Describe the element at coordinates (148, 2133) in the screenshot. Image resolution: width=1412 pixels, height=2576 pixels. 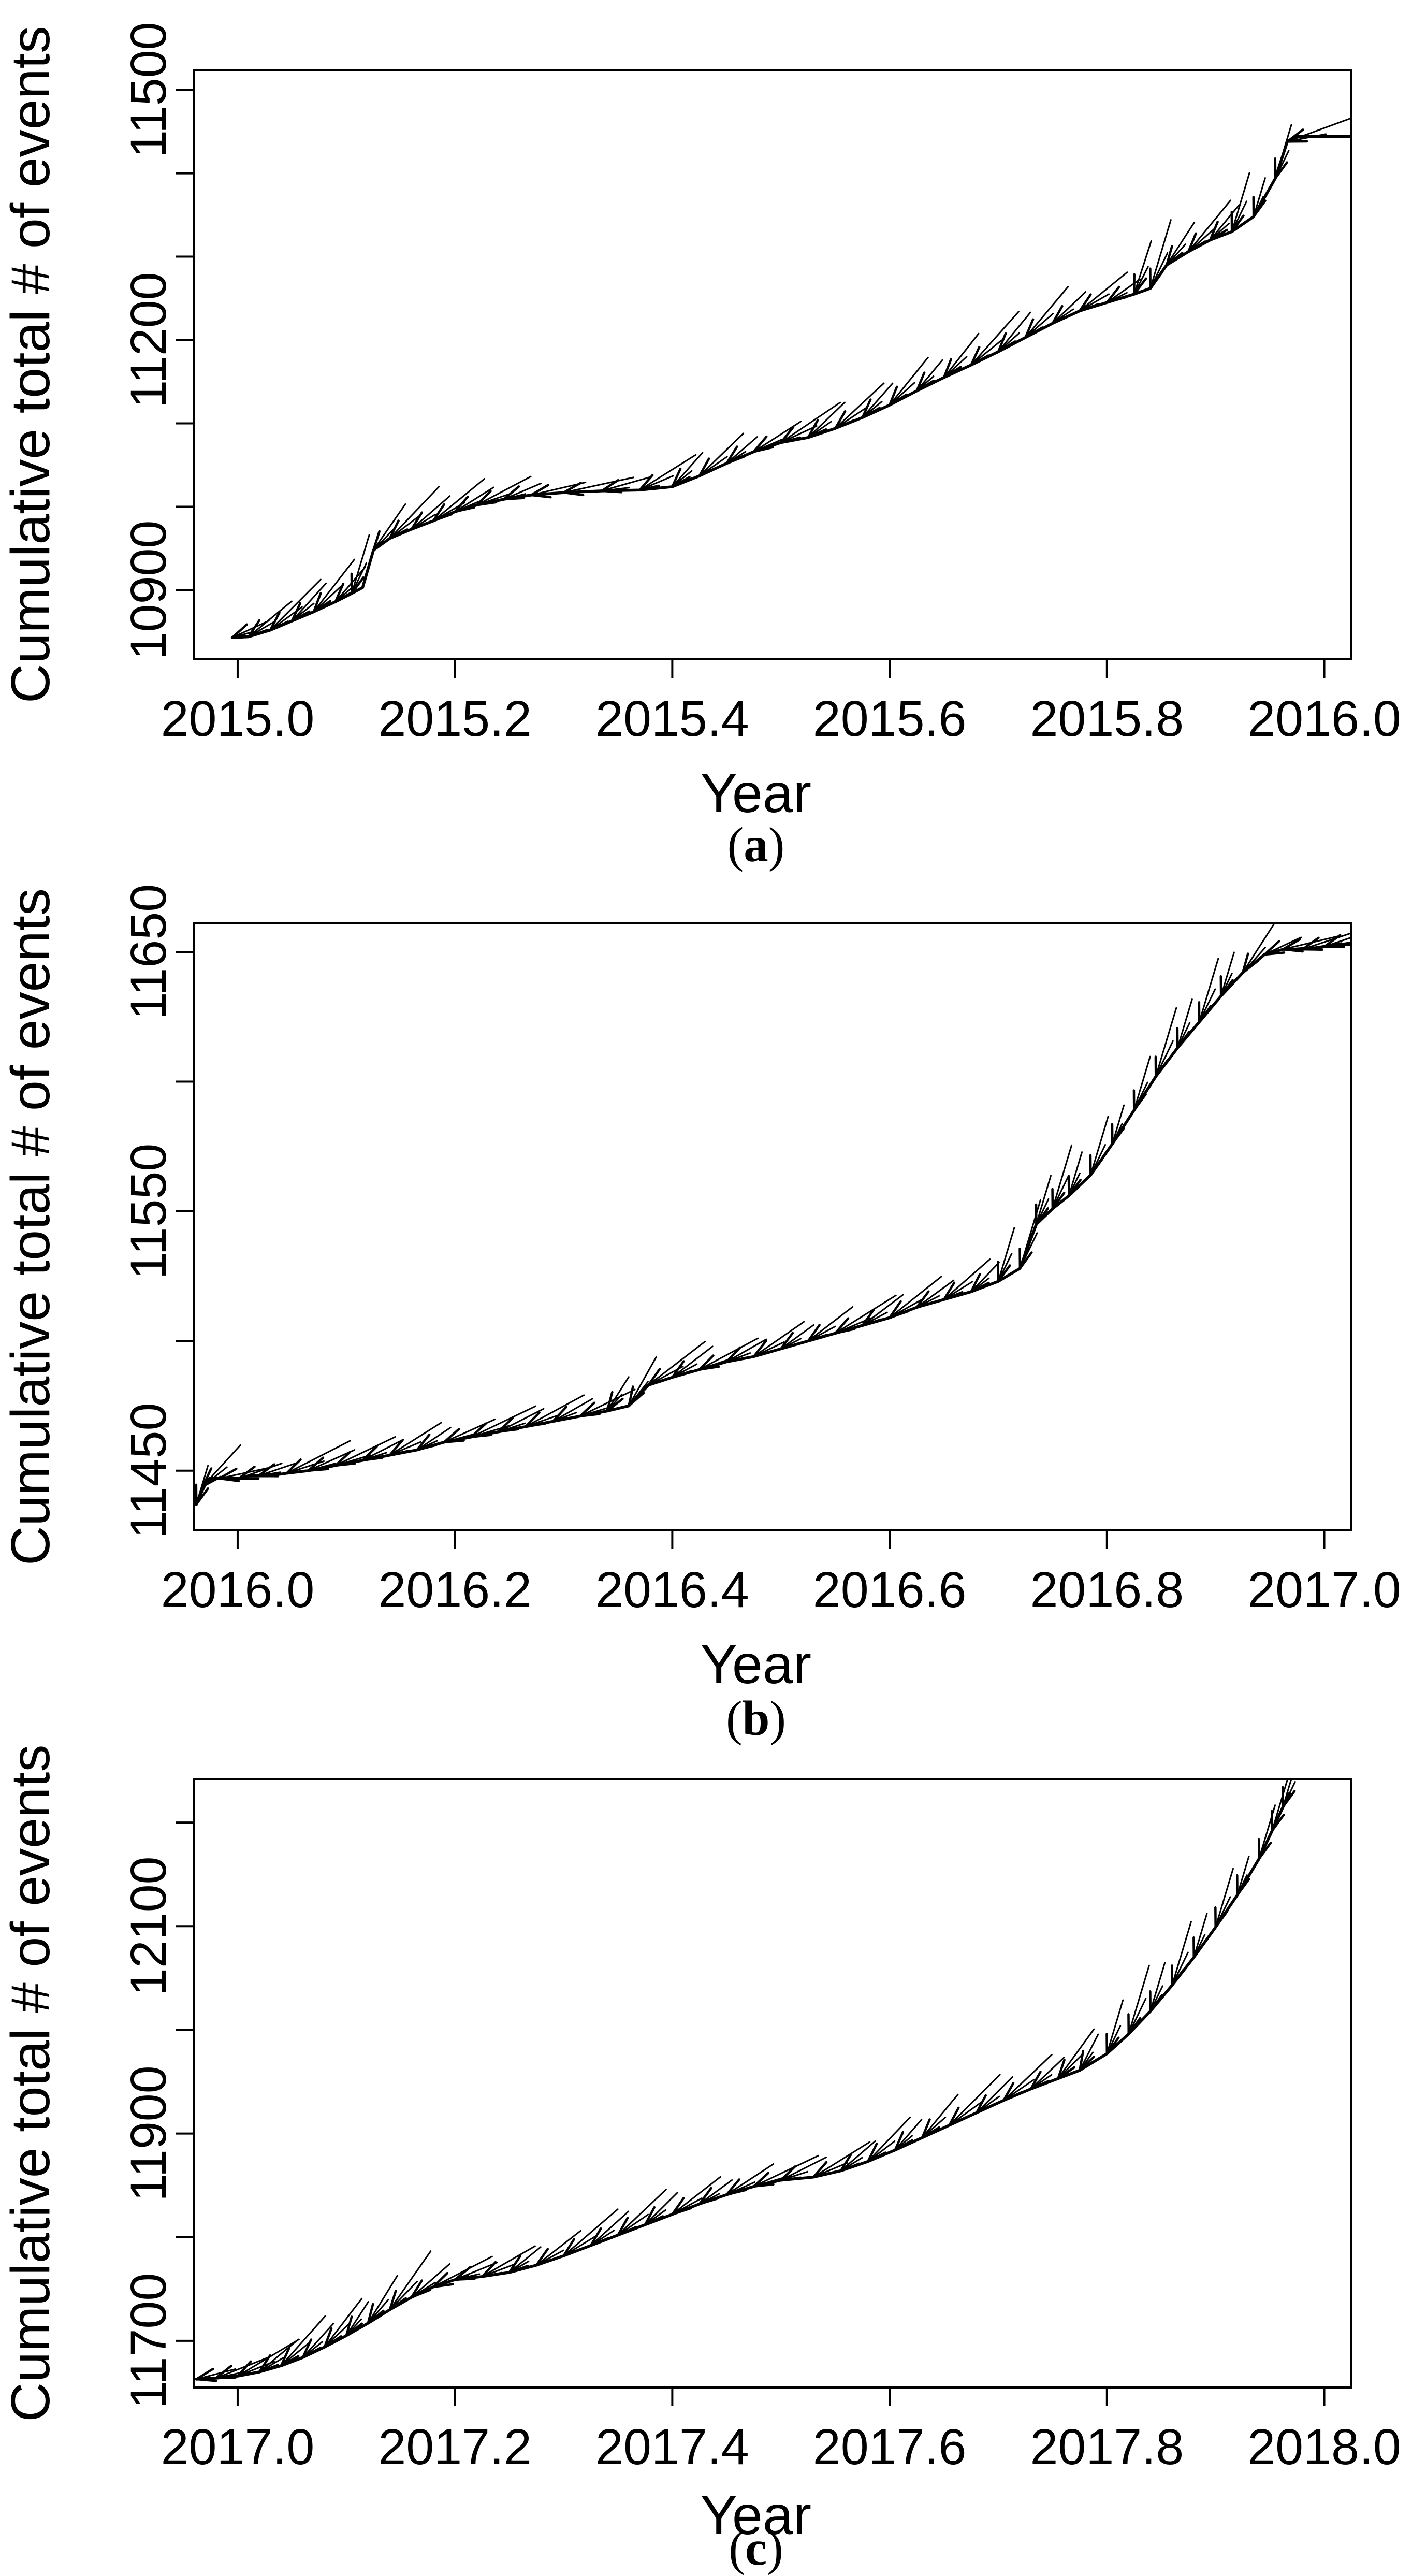
I see `y-tick-label: 11900` at that location.